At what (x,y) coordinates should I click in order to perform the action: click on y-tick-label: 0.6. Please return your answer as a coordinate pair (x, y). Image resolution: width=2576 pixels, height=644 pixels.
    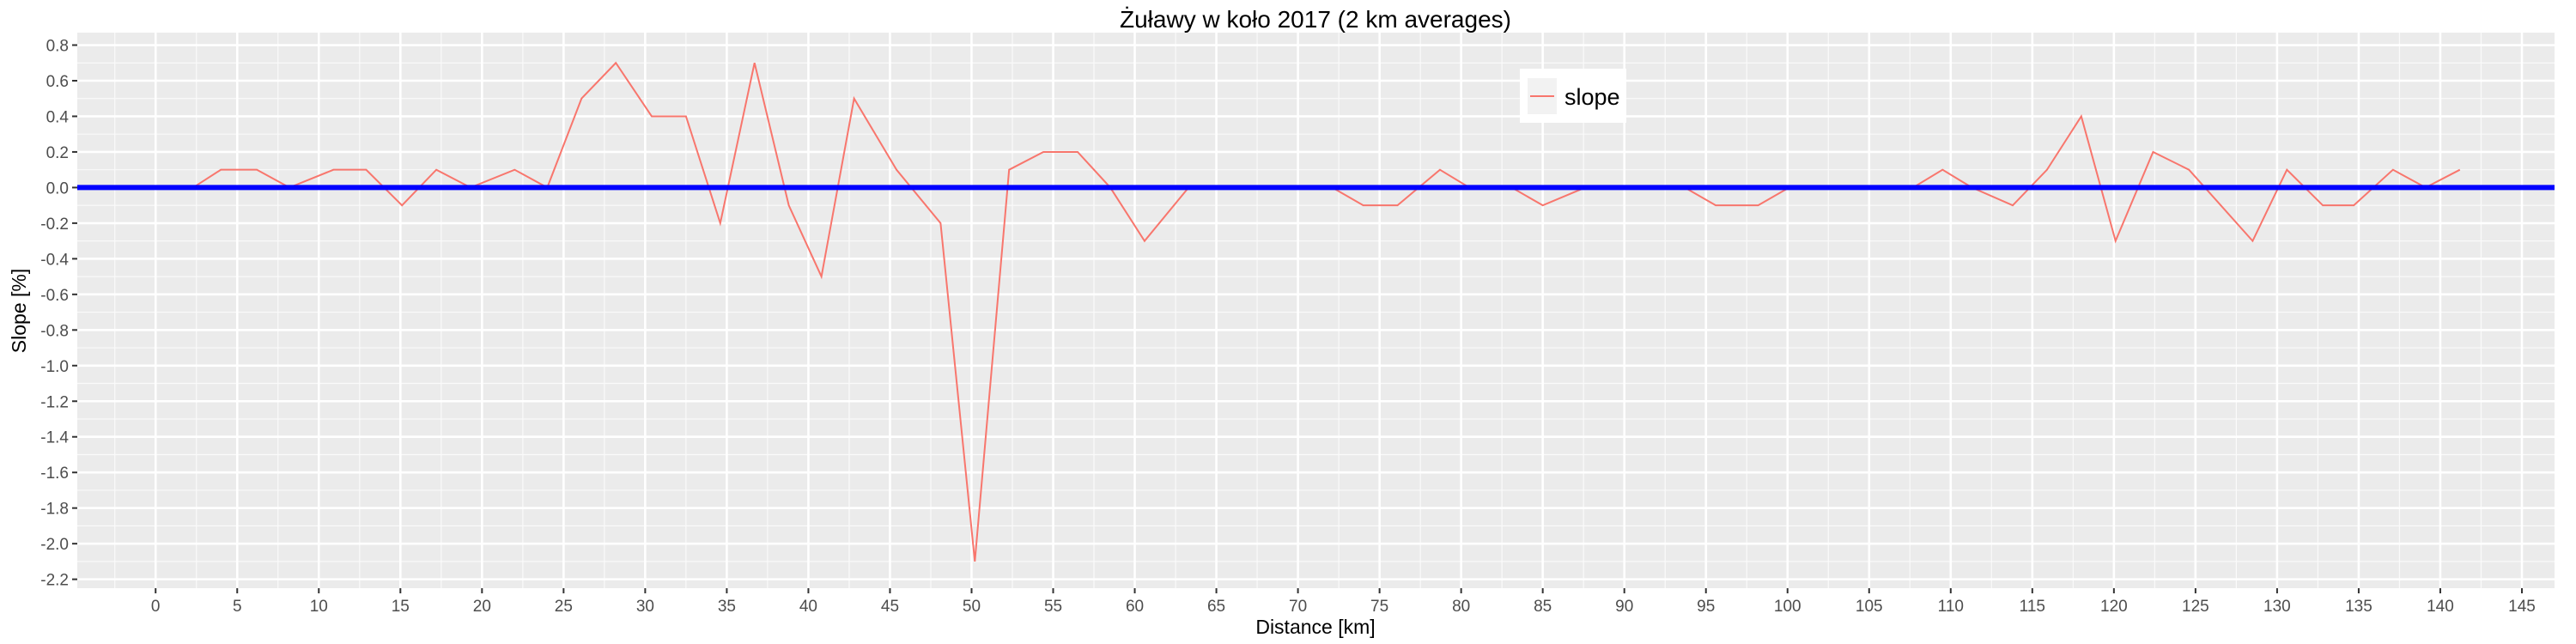
    Looking at the image, I should click on (58, 82).